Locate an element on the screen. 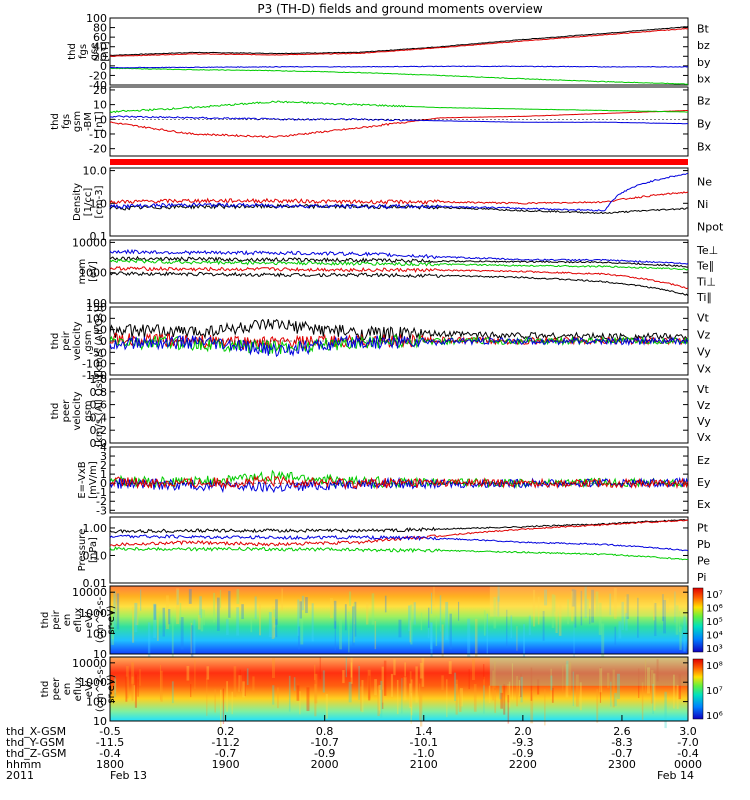  legend-ne: Ne is located at coordinates (704, 181).